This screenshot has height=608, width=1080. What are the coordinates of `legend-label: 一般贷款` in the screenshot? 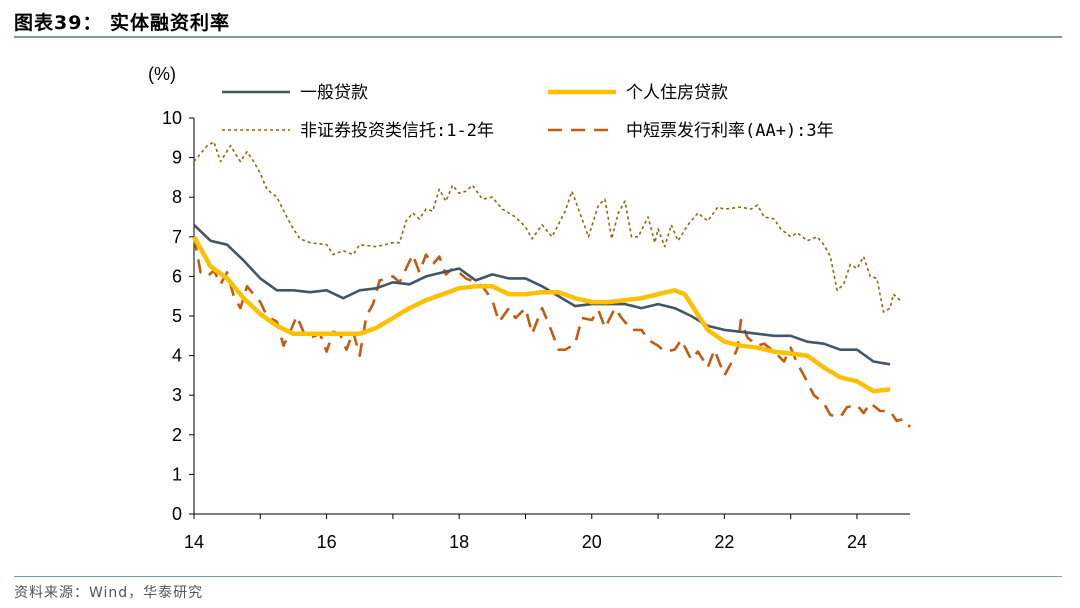 It's located at (334, 93).